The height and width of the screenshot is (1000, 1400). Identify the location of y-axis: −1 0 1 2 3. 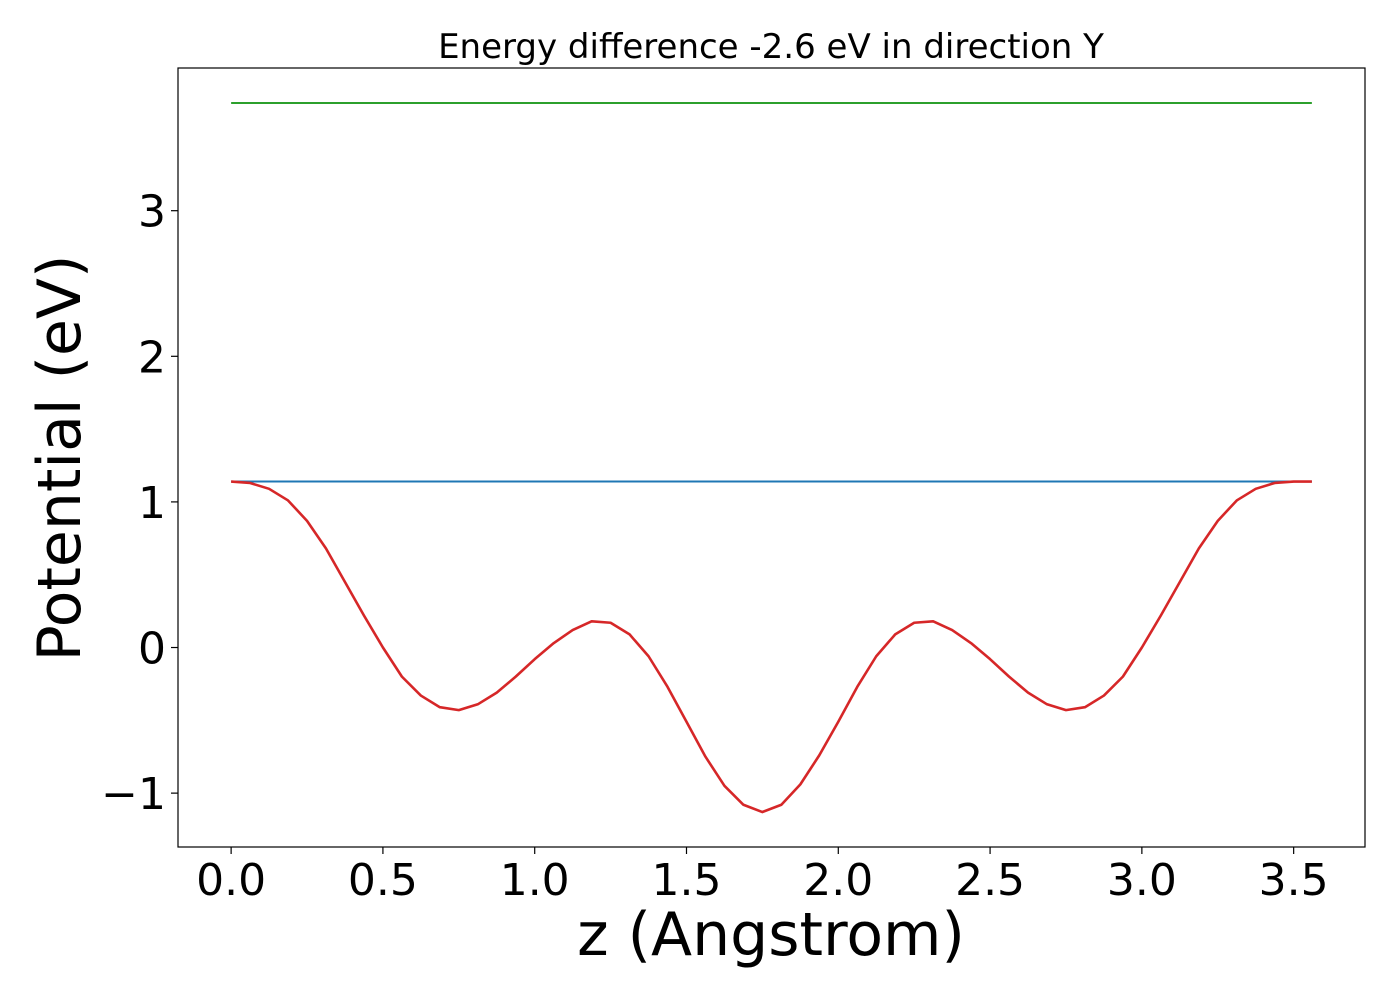
(139, 503).